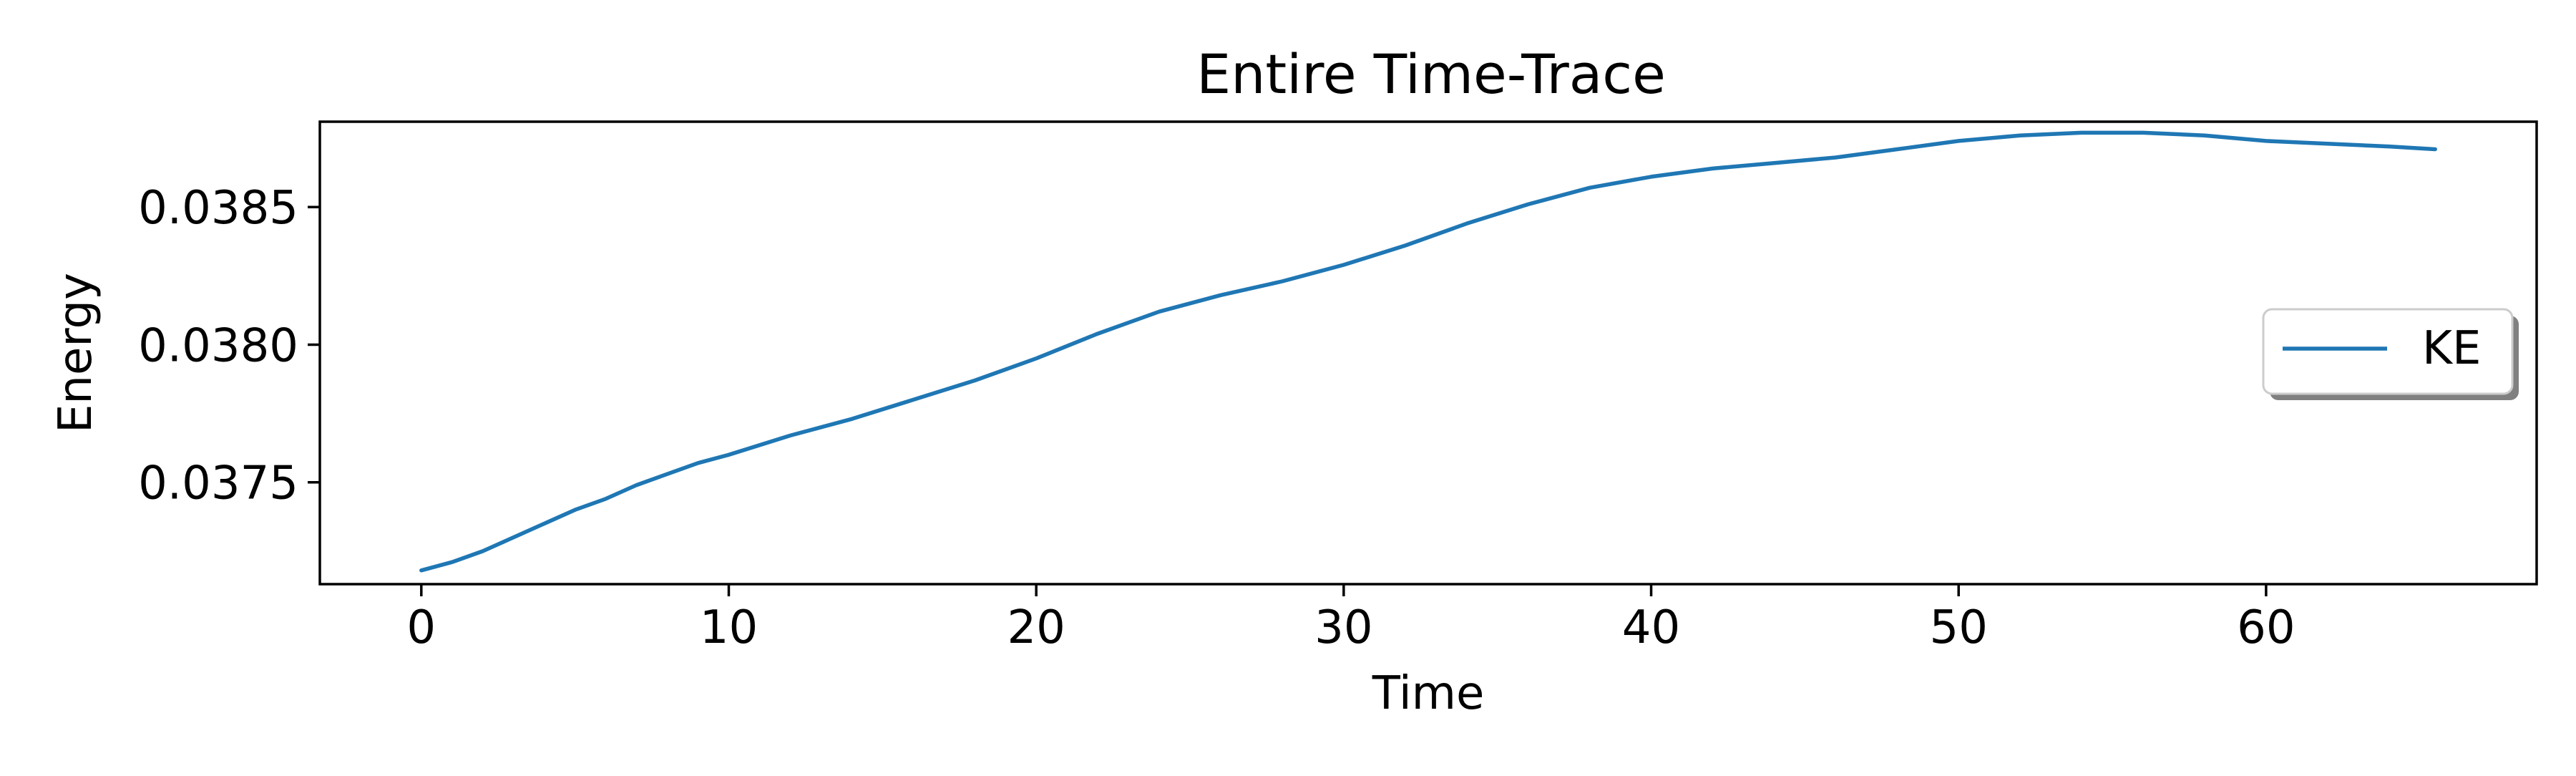 This screenshot has width=2576, height=776. Describe the element at coordinates (2451, 348) in the screenshot. I see `legend-label-ke: KE` at that location.